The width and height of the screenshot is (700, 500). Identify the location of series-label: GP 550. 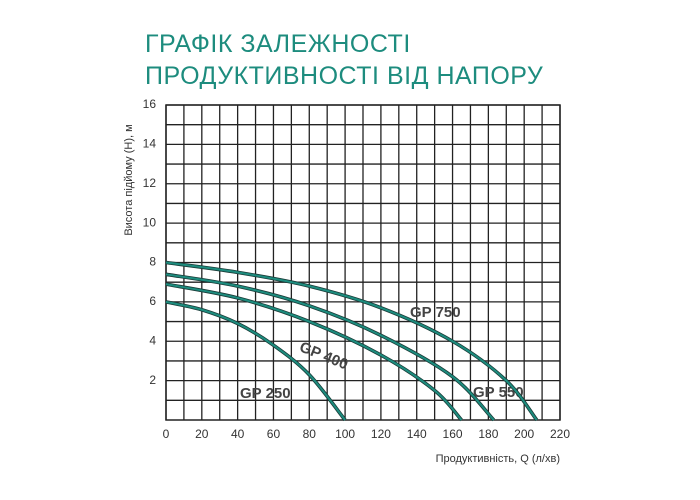
(498, 392).